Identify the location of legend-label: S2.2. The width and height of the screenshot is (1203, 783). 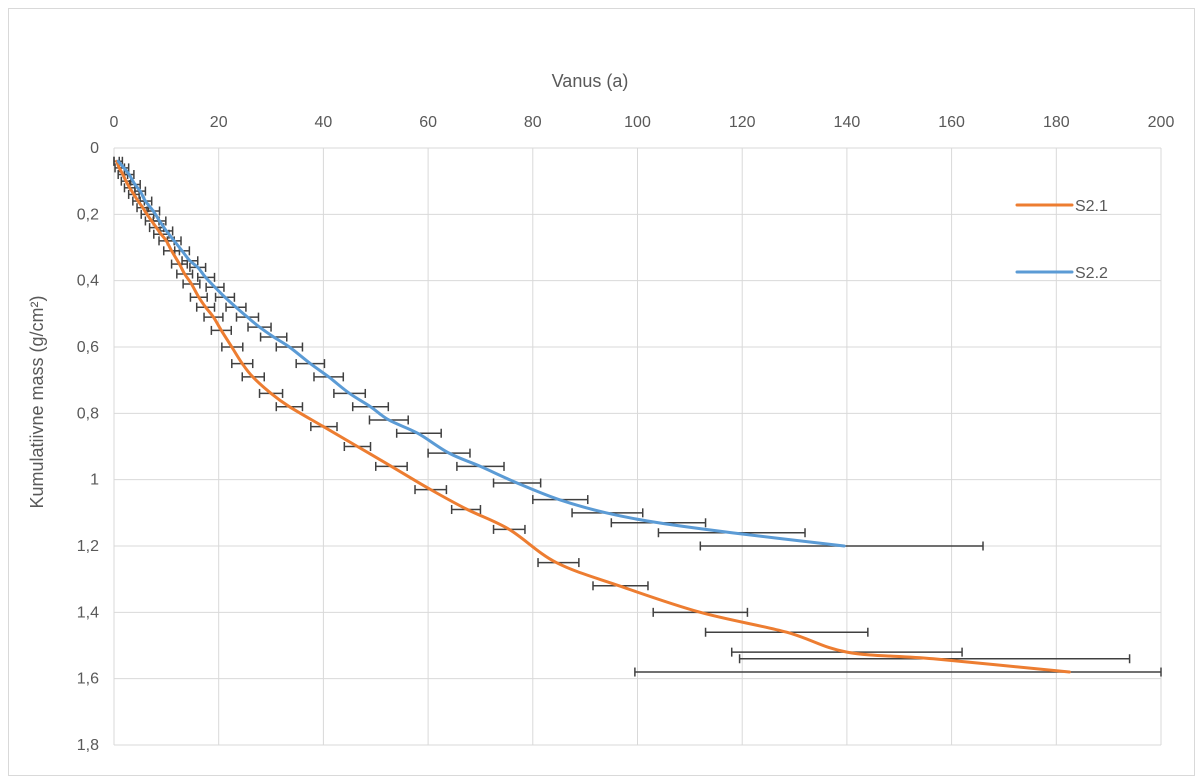
(1091, 273).